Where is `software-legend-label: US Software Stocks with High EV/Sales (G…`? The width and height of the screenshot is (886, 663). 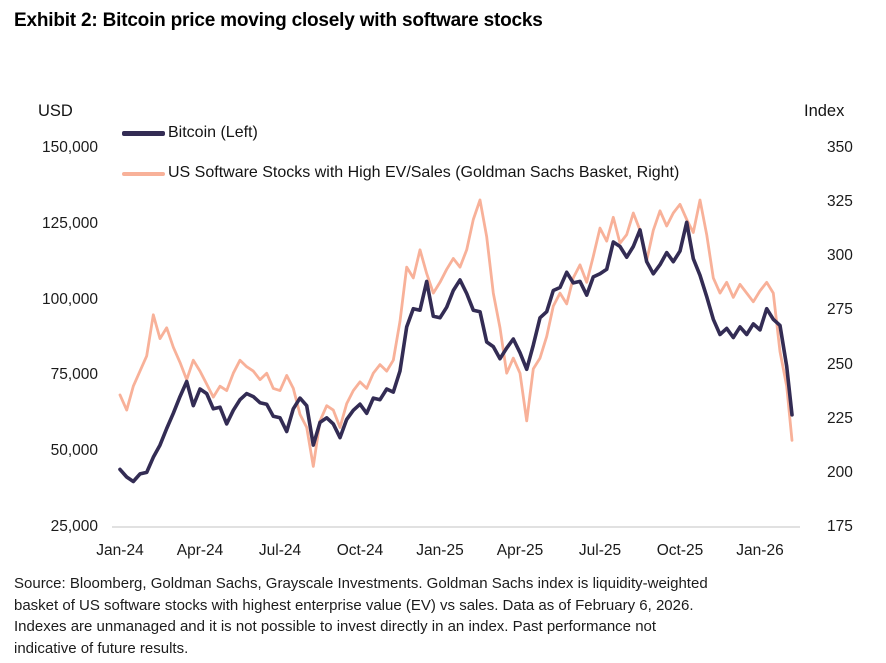 software-legend-label: US Software Stocks with High EV/Sales (G… is located at coordinates (424, 172).